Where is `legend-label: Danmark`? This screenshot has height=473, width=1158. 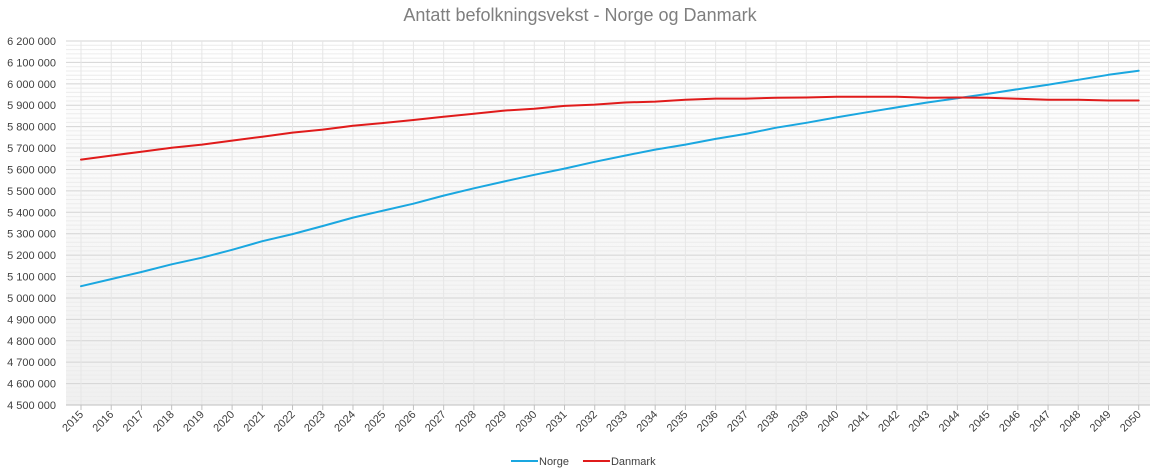
legend-label: Danmark is located at coordinates (633, 462).